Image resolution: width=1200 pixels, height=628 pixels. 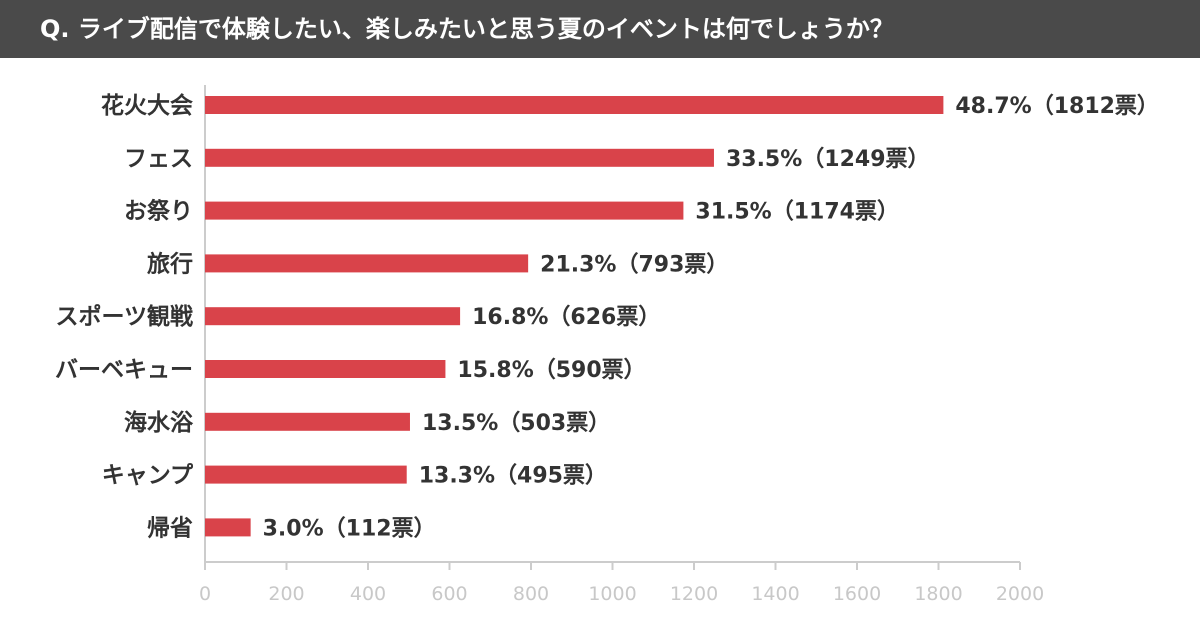 I want to click on x-tick-label: 1000, so click(x=612, y=594).